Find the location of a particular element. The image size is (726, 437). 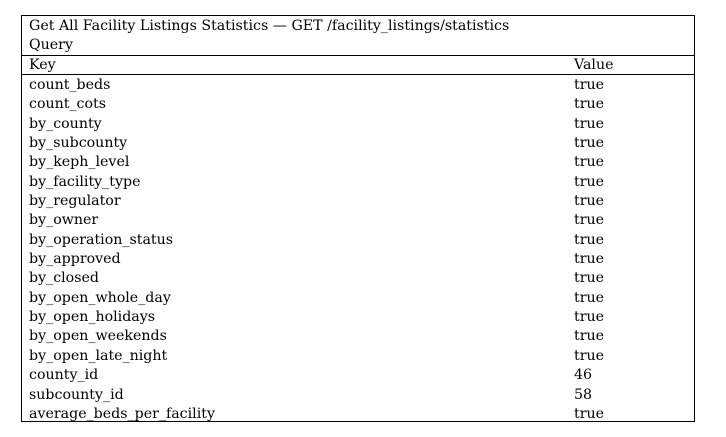

table-row: by_keph_level true is located at coordinates (358, 162).